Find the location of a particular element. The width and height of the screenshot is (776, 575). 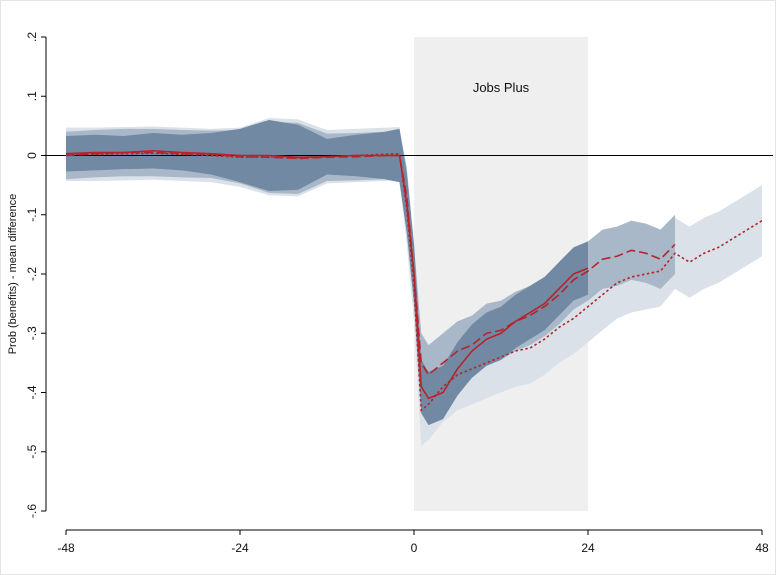

y-tick-label: -.3 is located at coordinates (32, 333).